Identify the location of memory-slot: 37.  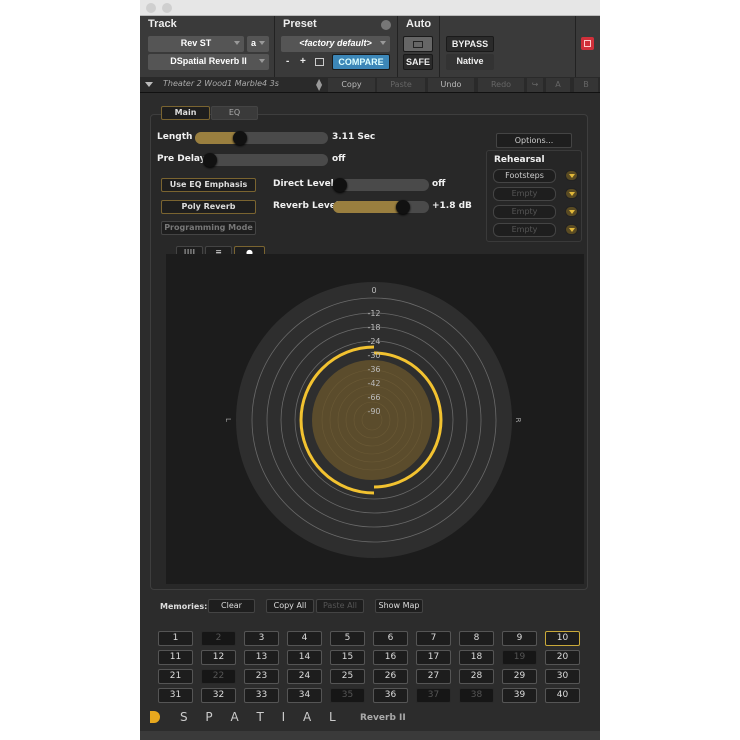
(433, 695).